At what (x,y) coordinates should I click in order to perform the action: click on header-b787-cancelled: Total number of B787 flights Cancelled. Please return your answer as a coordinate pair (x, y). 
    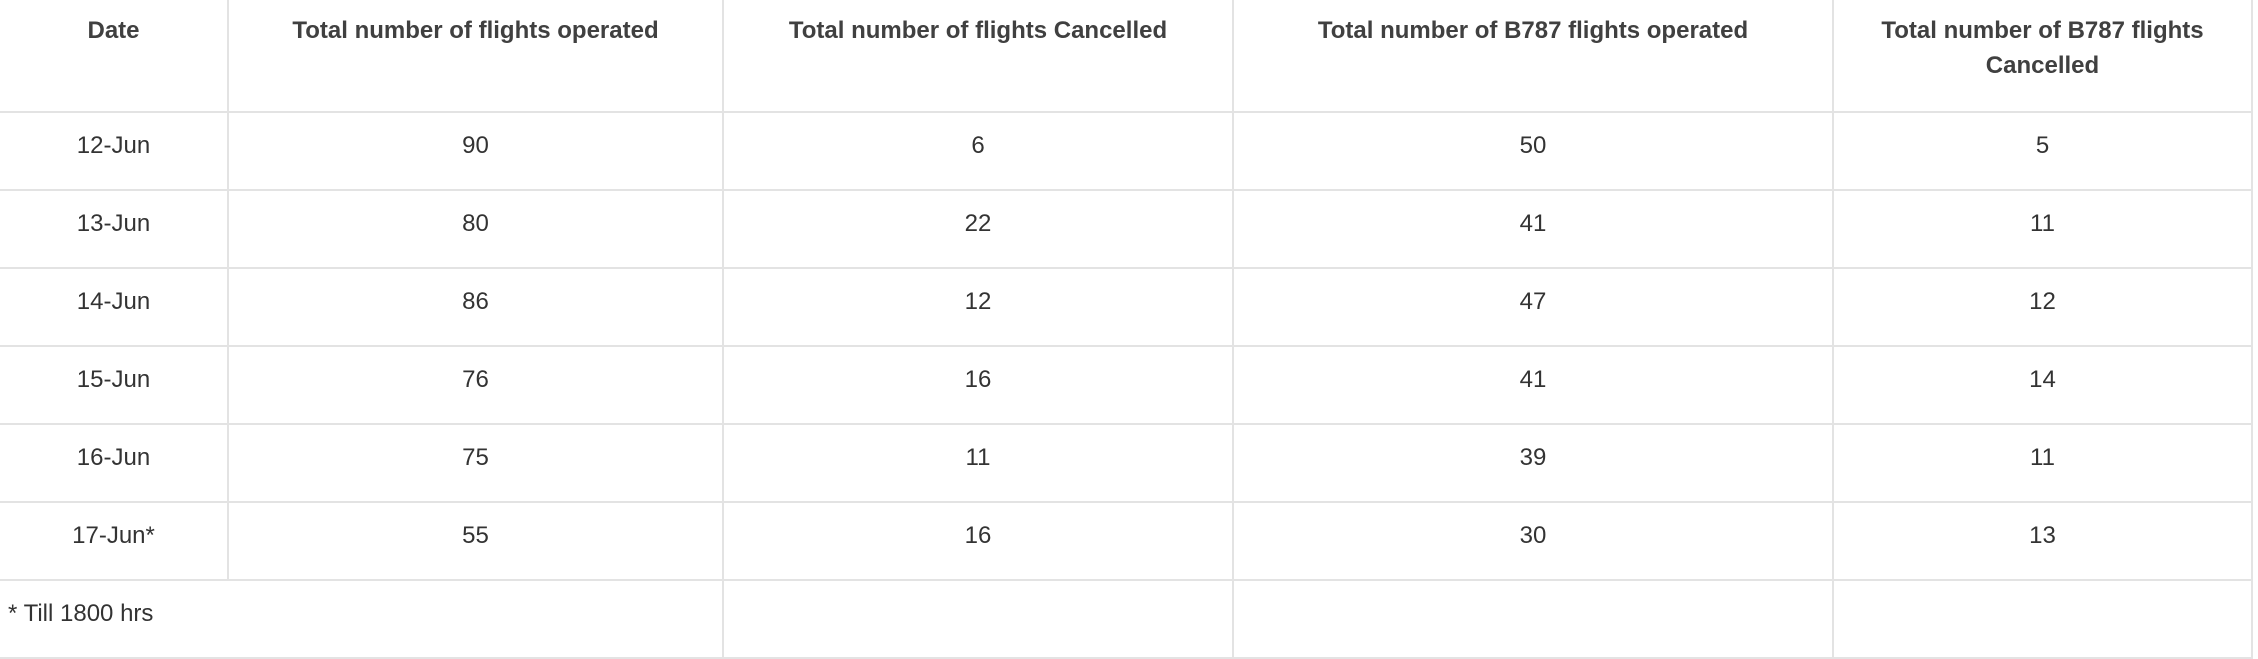
    Looking at the image, I should click on (2042, 56).